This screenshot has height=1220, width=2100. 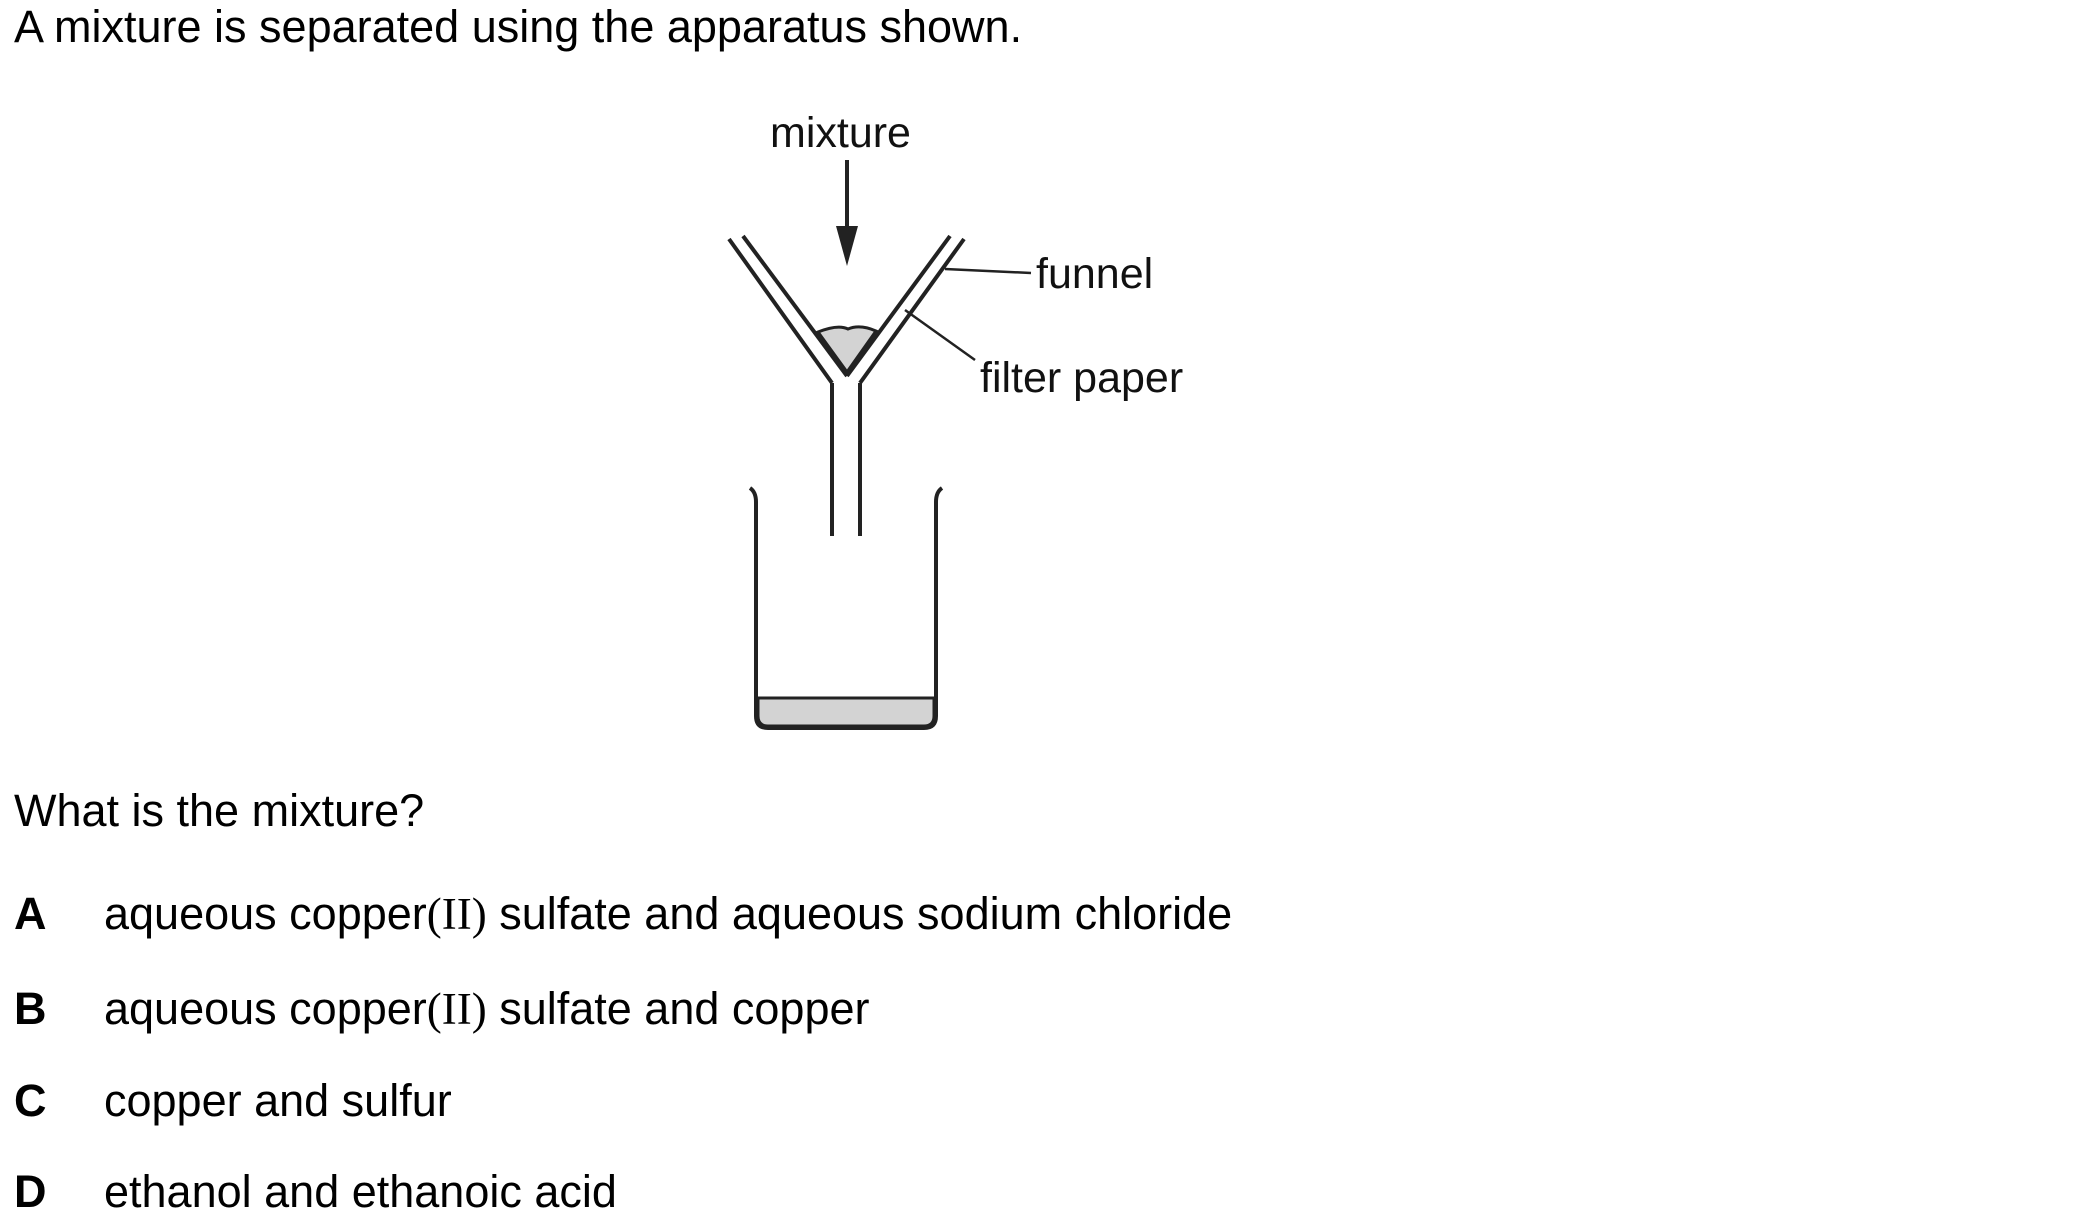 I want to click on option-letter: D, so click(x=30, y=1191).